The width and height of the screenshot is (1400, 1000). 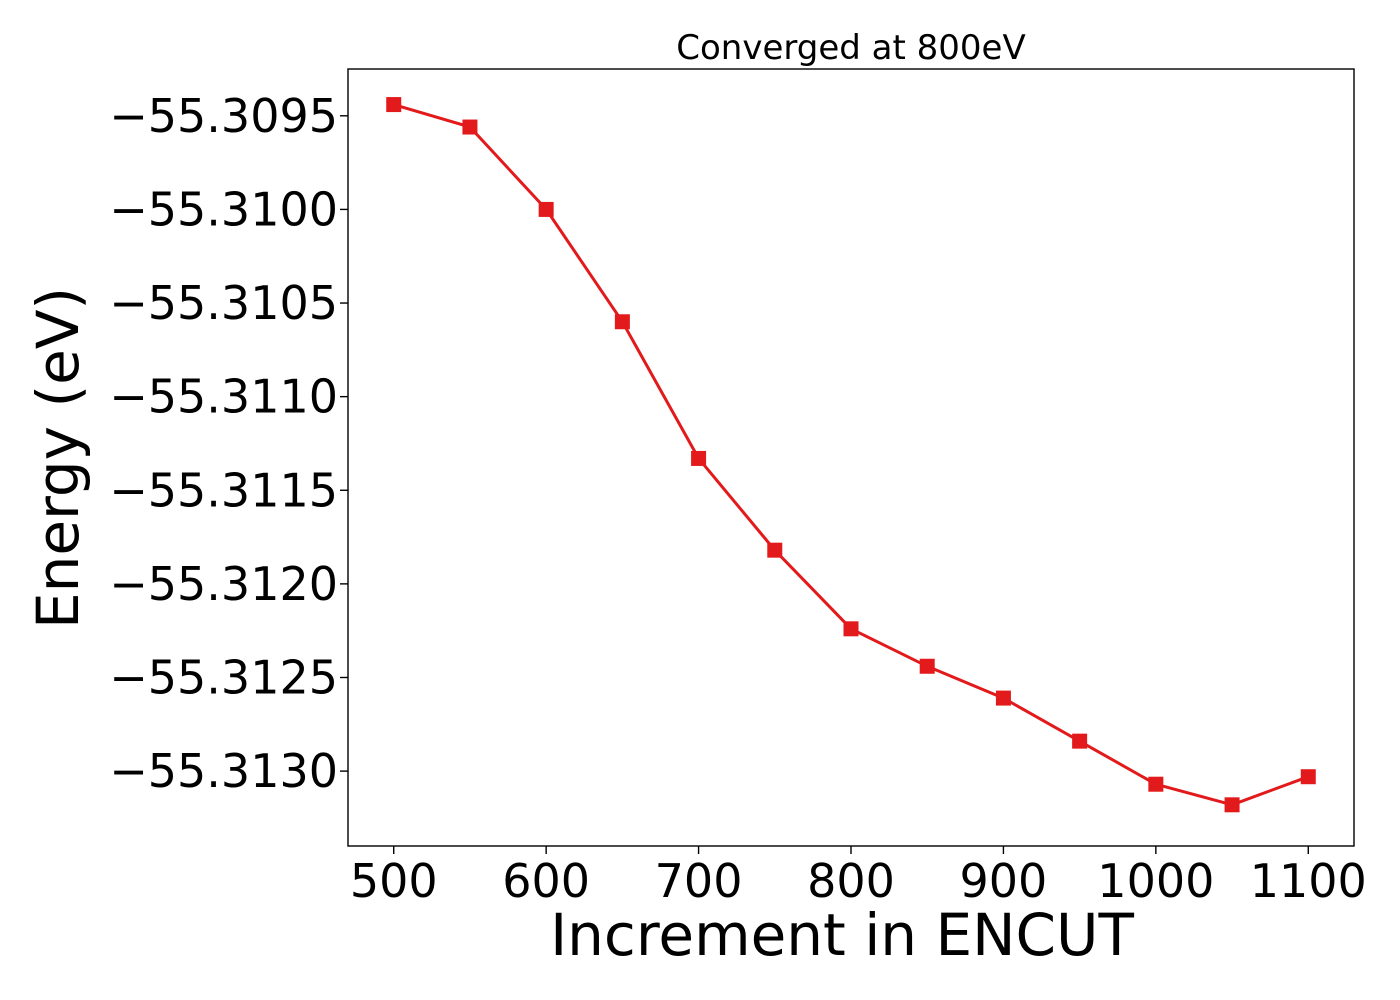 I want to click on y-tick-label: −55.3110, so click(x=223, y=397).